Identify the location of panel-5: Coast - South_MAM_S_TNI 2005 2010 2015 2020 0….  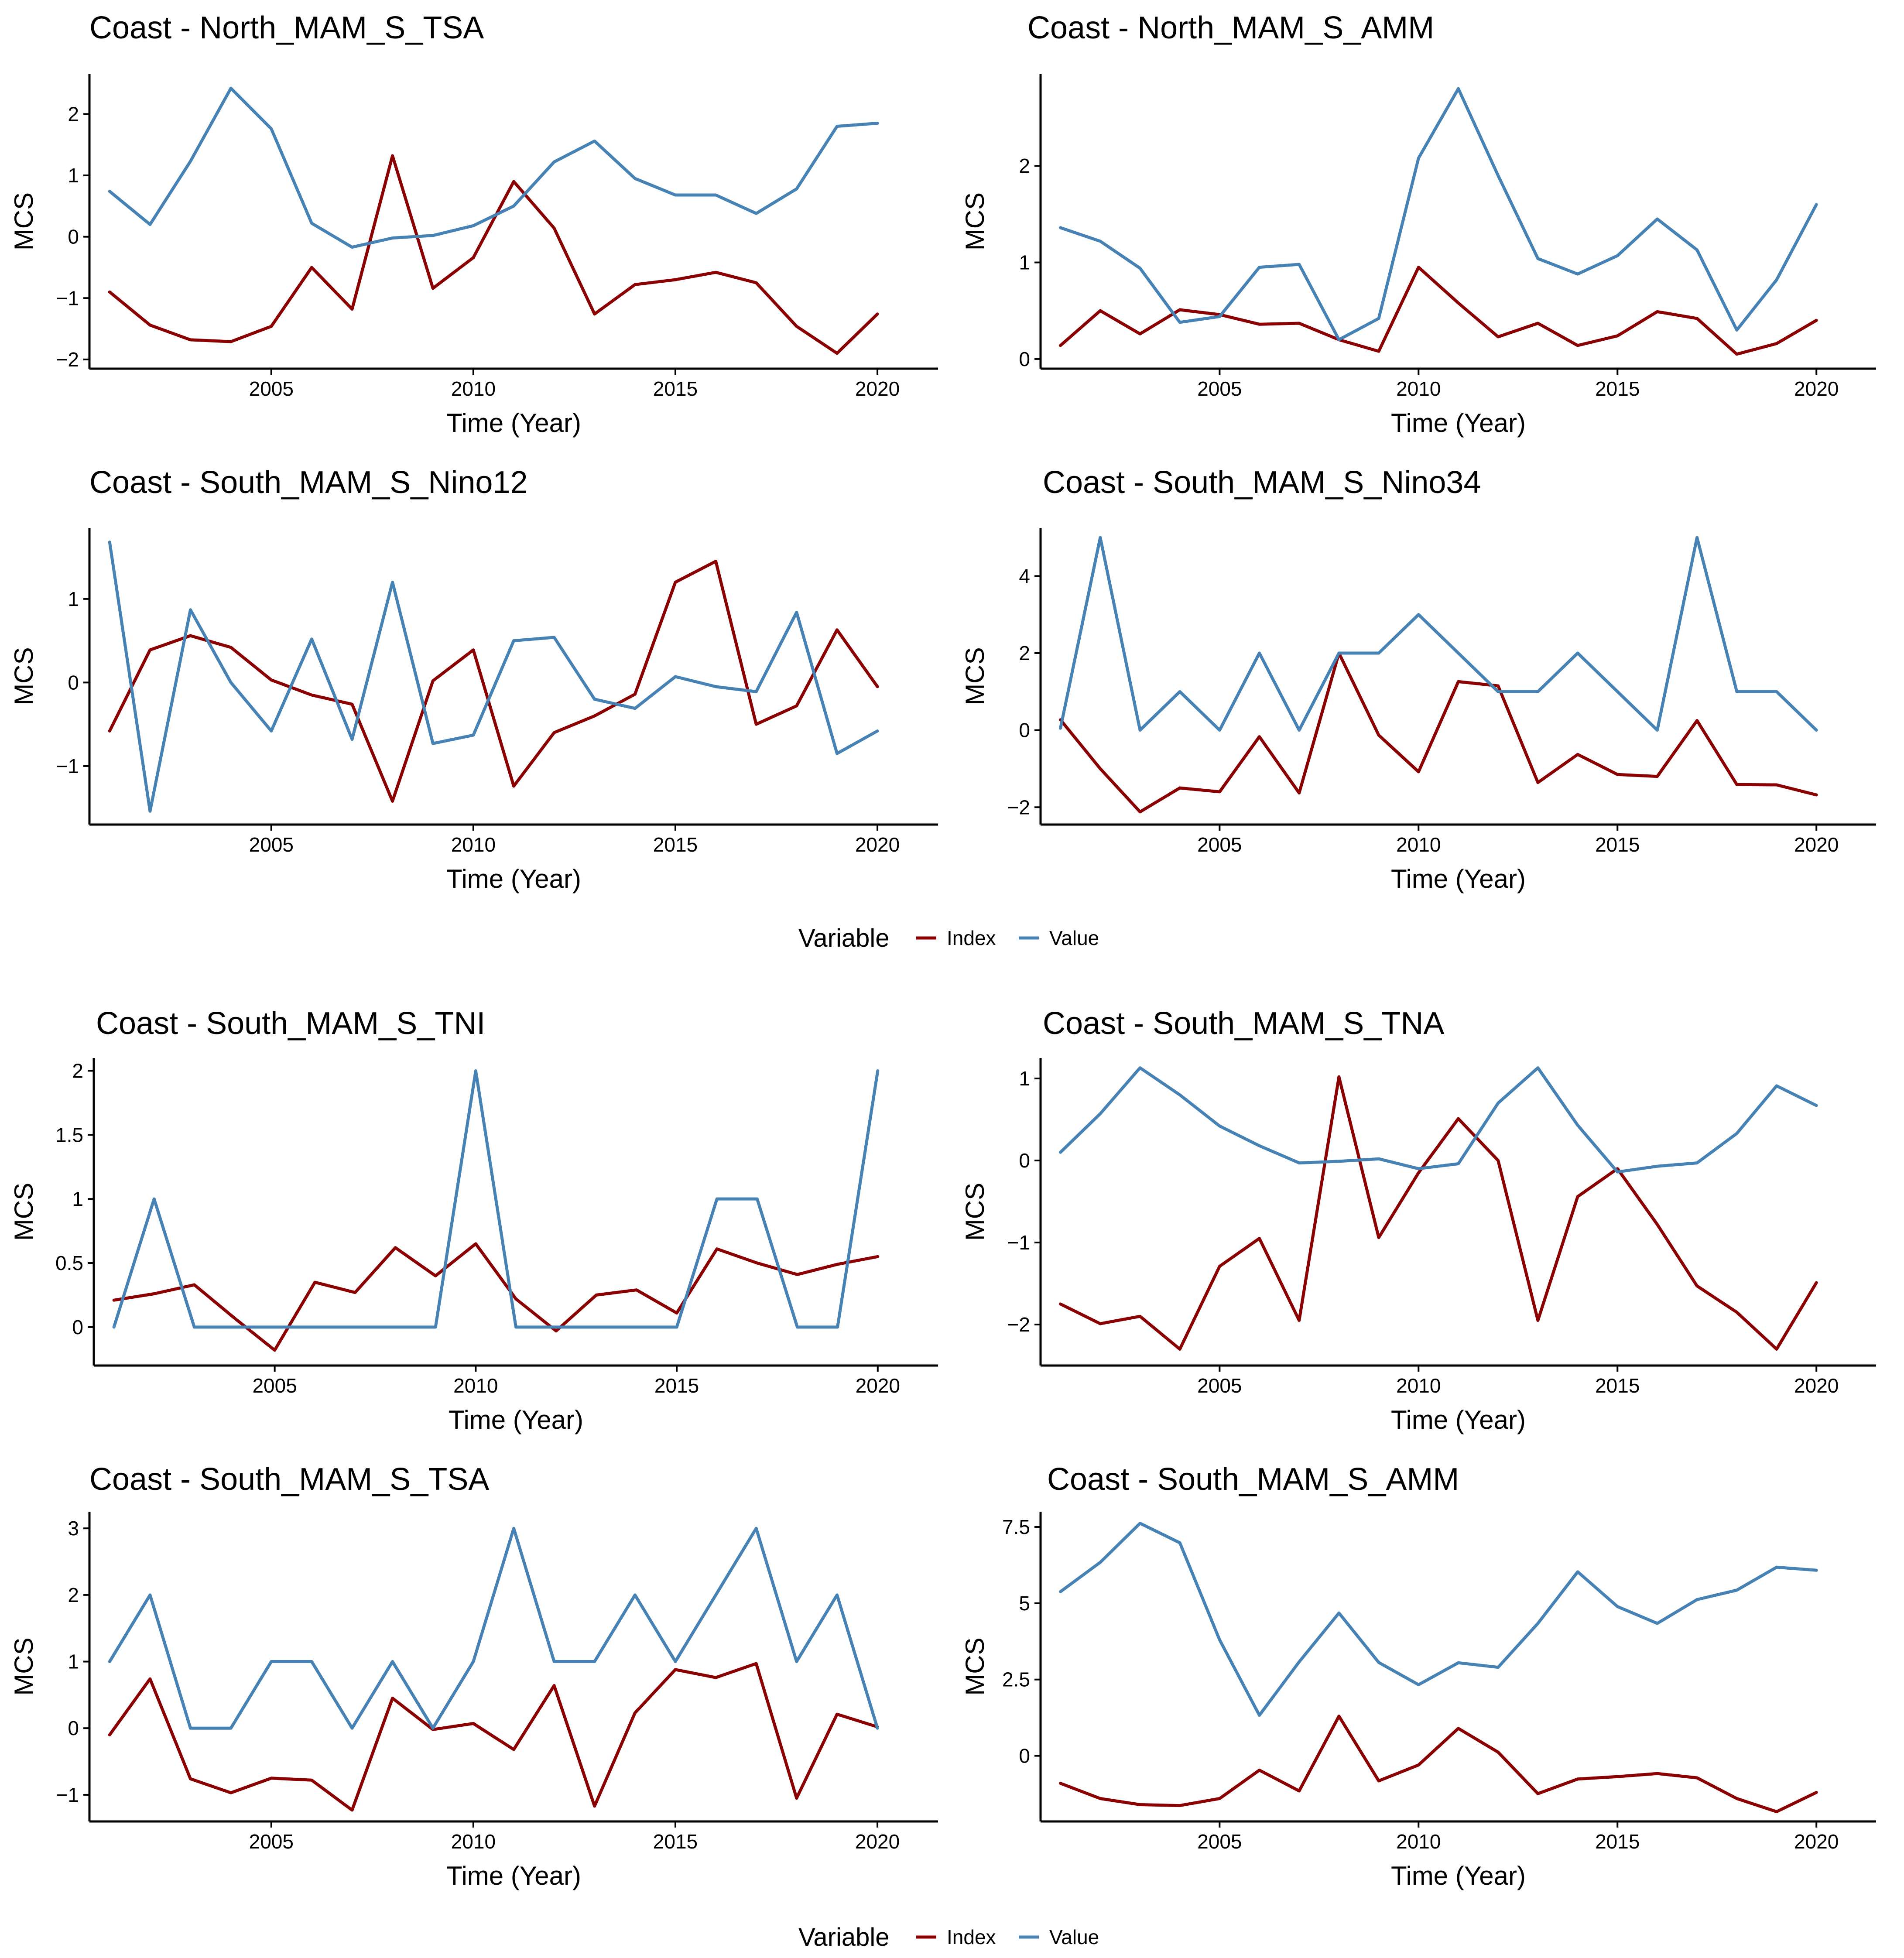
(474, 1220).